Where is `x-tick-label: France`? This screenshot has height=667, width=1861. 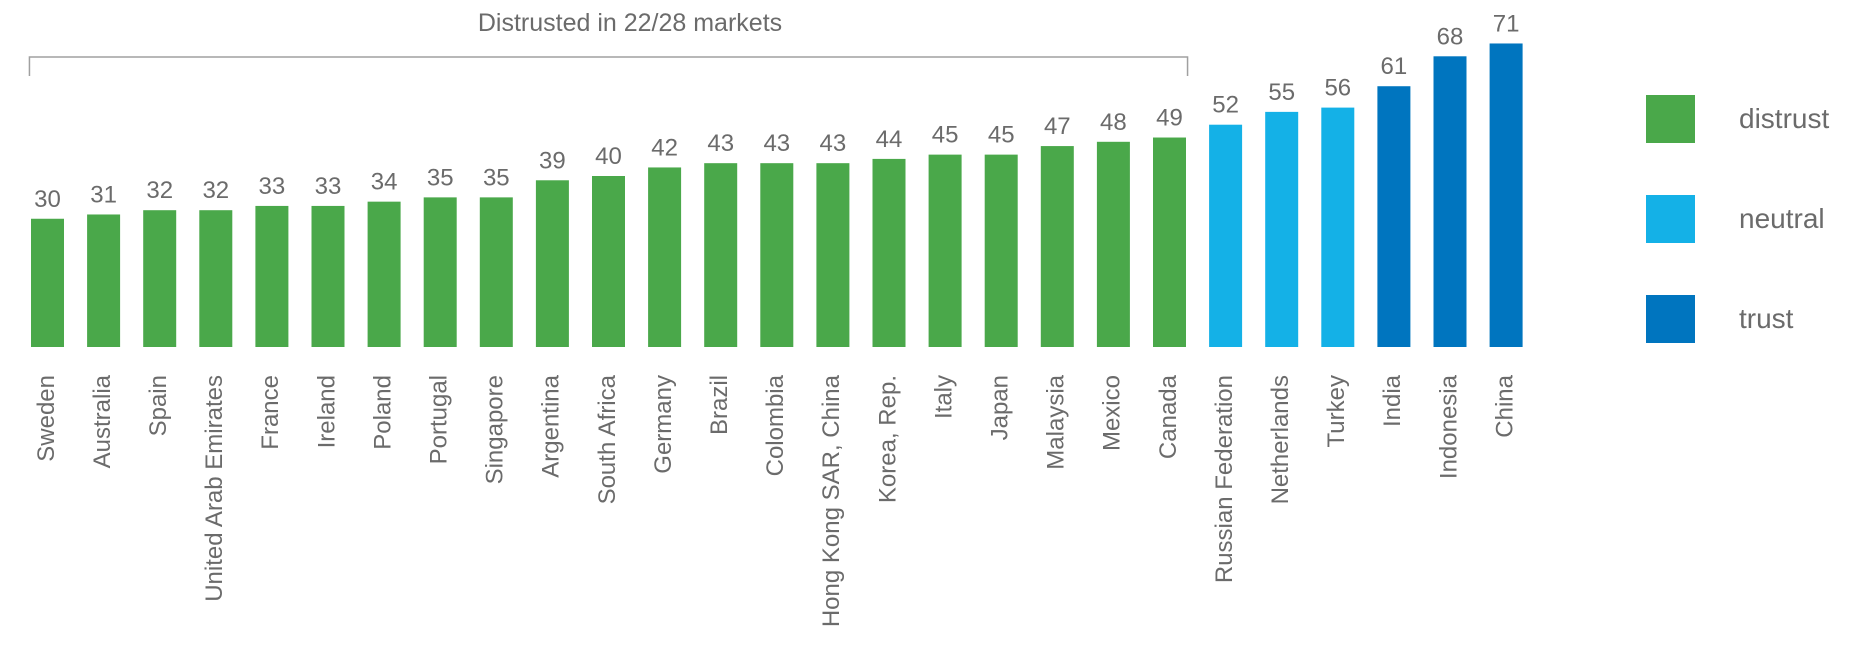
x-tick-label: France is located at coordinates (270, 412).